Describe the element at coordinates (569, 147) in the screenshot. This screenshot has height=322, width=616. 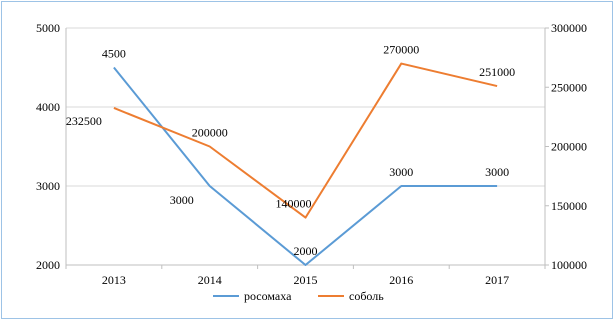
I see `y-right-tick-label: 200000` at that location.